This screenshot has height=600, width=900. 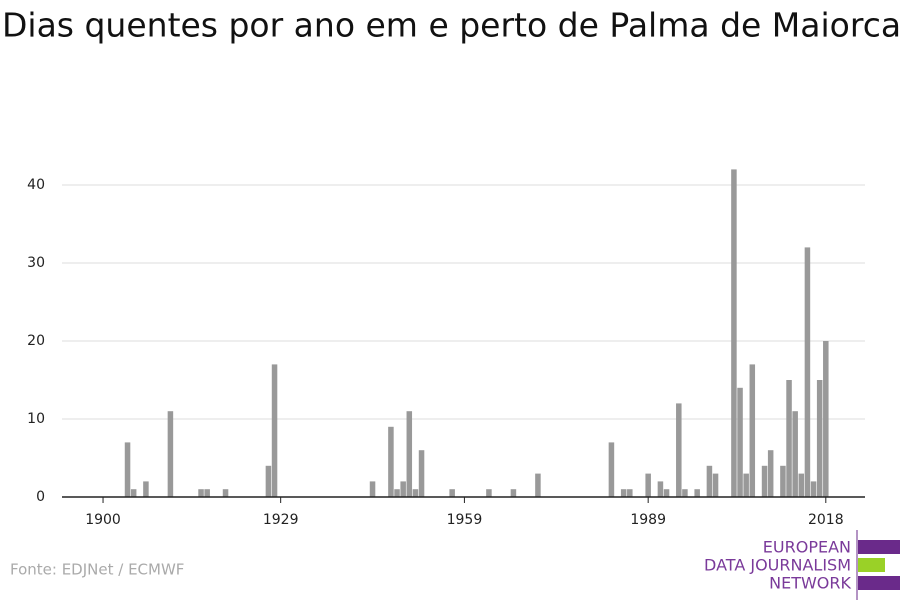 I want to click on logo-text: DATA JOURNALISM, so click(x=777, y=565).